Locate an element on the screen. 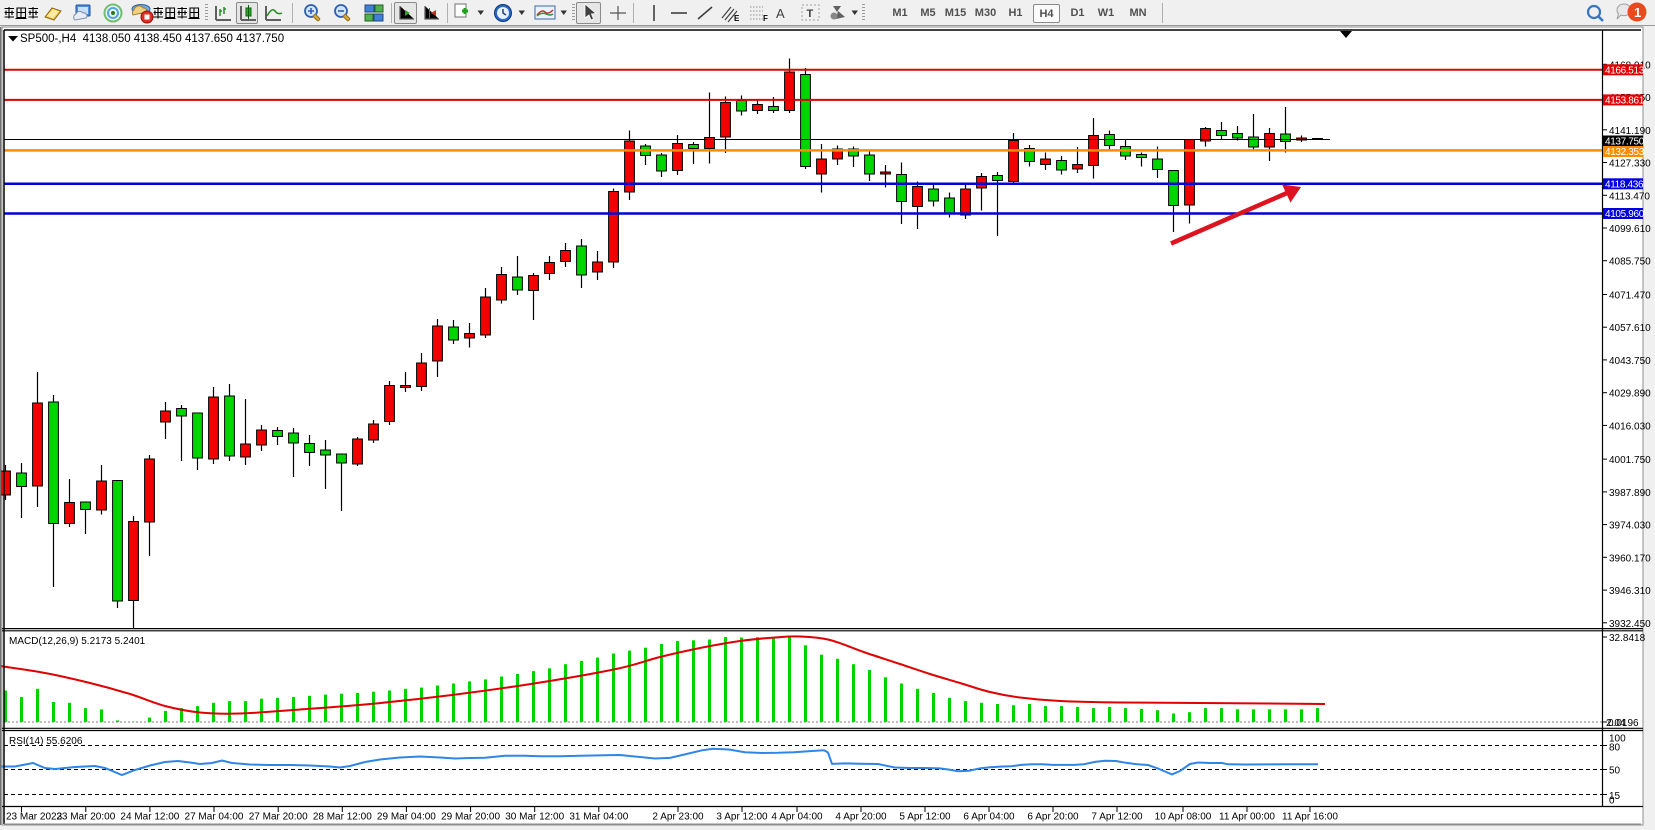 This screenshot has height=830, width=1655. svg-text: 27 Mar 04:00 is located at coordinates (214, 817).